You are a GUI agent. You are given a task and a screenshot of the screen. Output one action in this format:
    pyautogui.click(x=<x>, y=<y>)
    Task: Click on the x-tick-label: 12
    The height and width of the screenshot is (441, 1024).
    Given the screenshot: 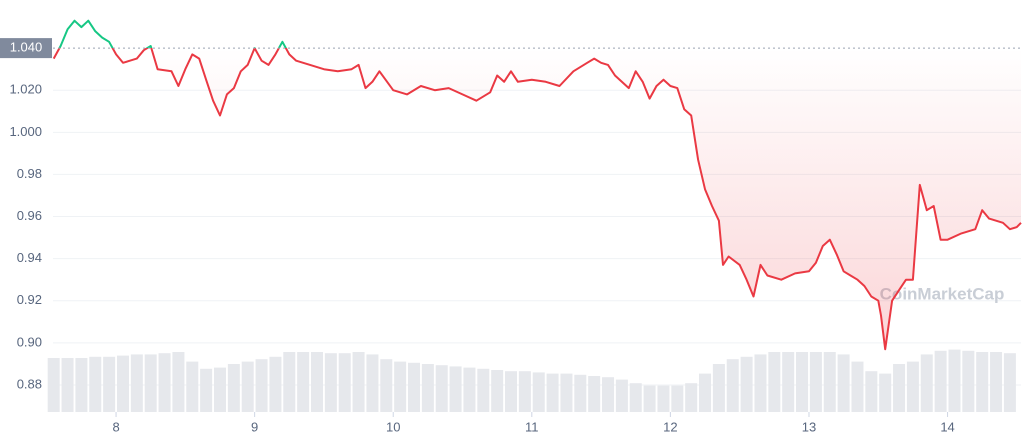 What is the action you would take?
    pyautogui.click(x=670, y=426)
    